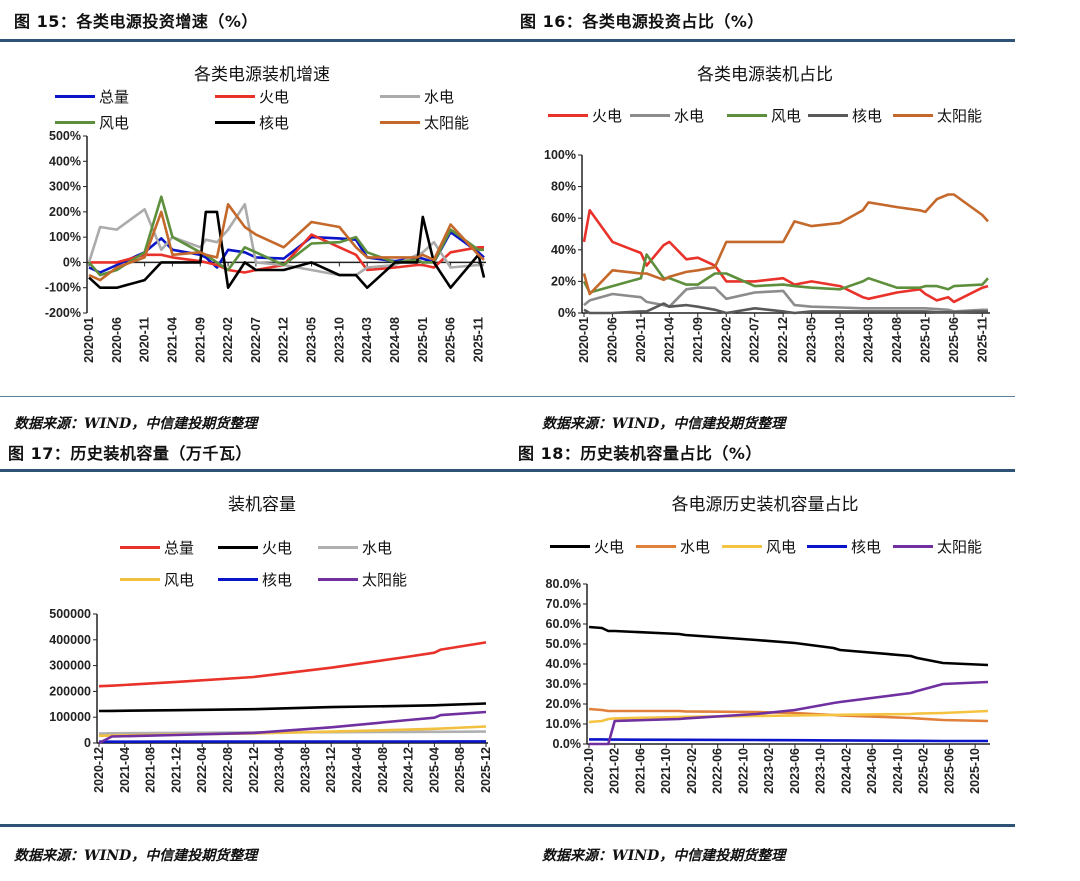  What do you see at coordinates (765, 75) in the screenshot?
I see `chart-2-title: 各类电源装机占比` at bounding box center [765, 75].